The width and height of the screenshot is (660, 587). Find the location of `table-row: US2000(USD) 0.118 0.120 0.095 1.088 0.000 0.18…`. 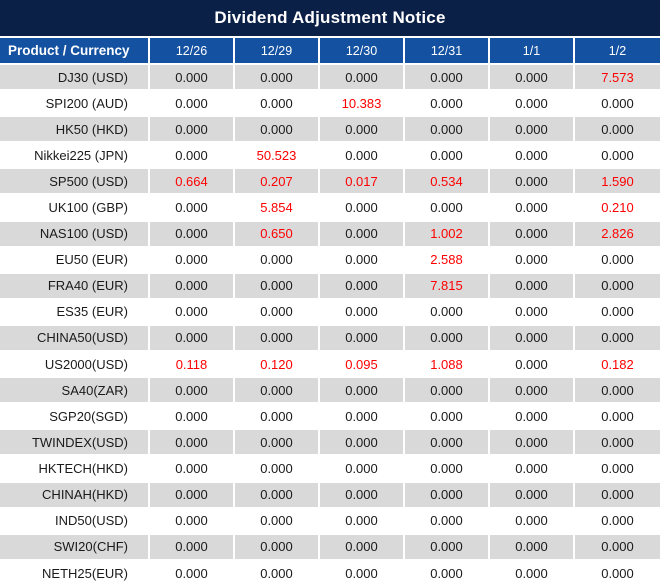

table-row: US2000(USD) 0.118 0.120 0.095 1.088 0.000 0.18… is located at coordinates (330, 365).